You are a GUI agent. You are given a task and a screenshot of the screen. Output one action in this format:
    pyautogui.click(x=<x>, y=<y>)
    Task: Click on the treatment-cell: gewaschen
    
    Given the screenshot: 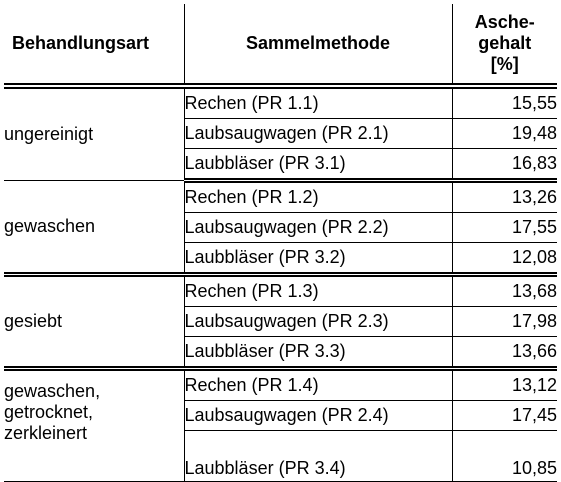 What is the action you would take?
    pyautogui.click(x=94, y=228)
    